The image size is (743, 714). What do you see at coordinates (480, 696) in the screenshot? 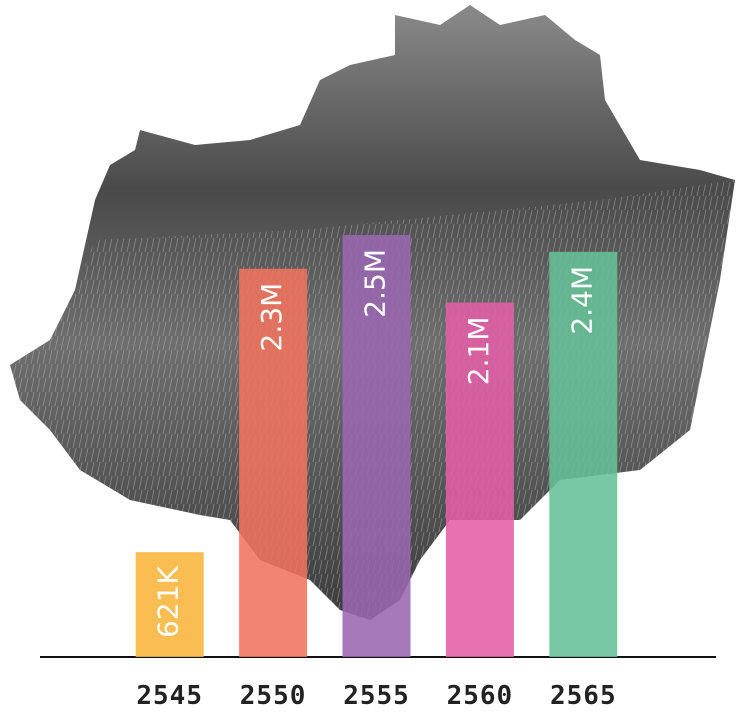
I see `x-tick-label: 2560` at bounding box center [480, 696].